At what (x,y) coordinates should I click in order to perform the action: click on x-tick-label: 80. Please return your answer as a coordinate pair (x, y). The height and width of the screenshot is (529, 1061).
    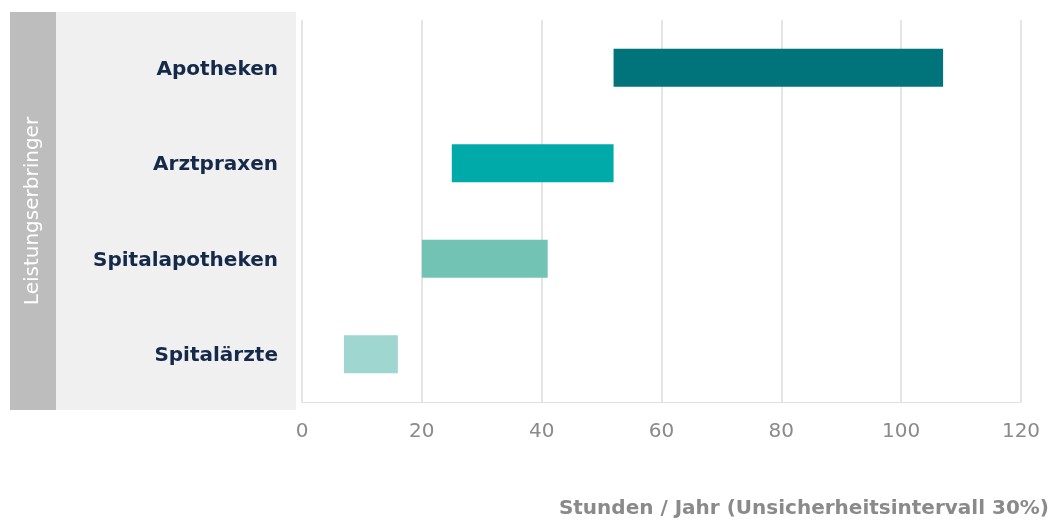
    Looking at the image, I should click on (781, 430).